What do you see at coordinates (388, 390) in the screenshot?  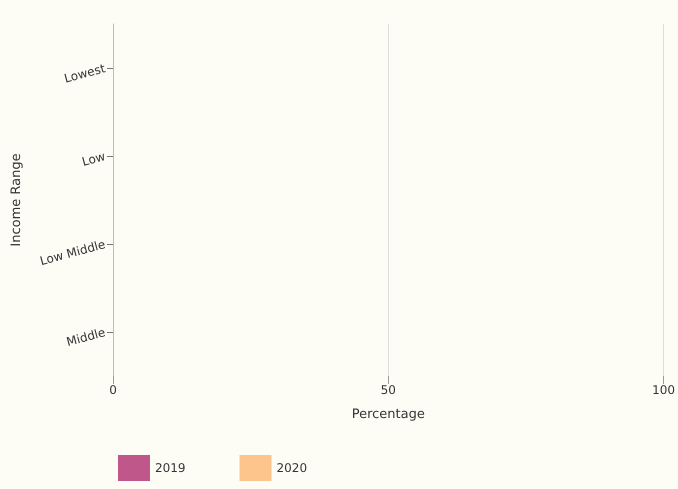 I see `x-tick-label: 50` at bounding box center [388, 390].